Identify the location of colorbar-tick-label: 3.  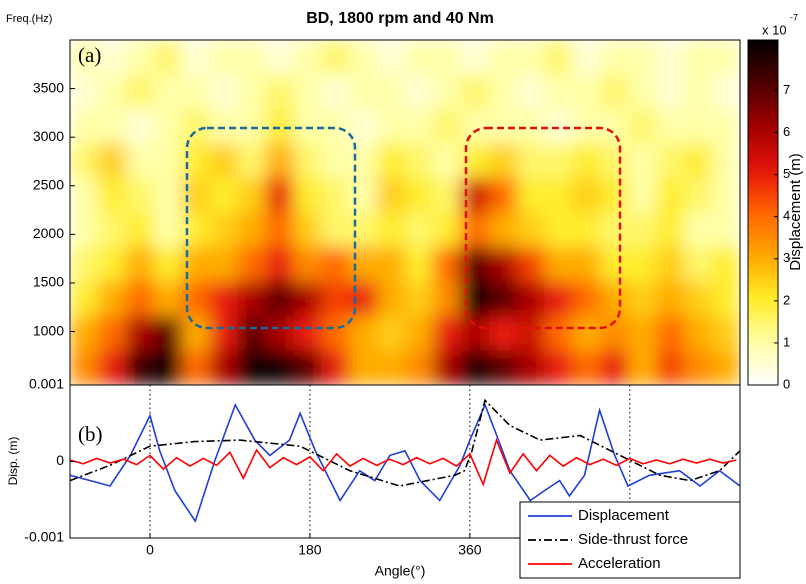
(786, 257).